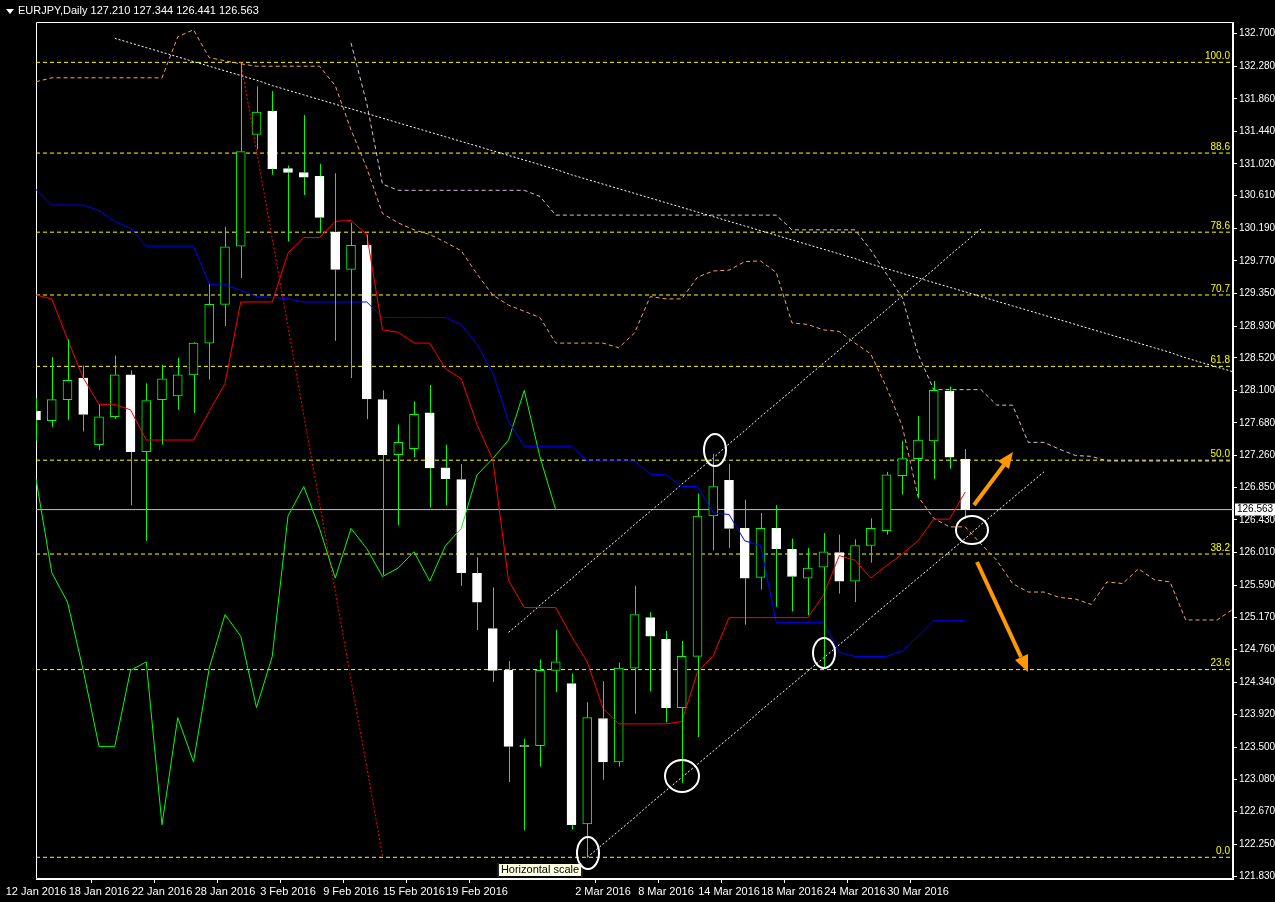 The height and width of the screenshot is (902, 1275). I want to click on y-tick-label: 125.590, so click(1257, 584).